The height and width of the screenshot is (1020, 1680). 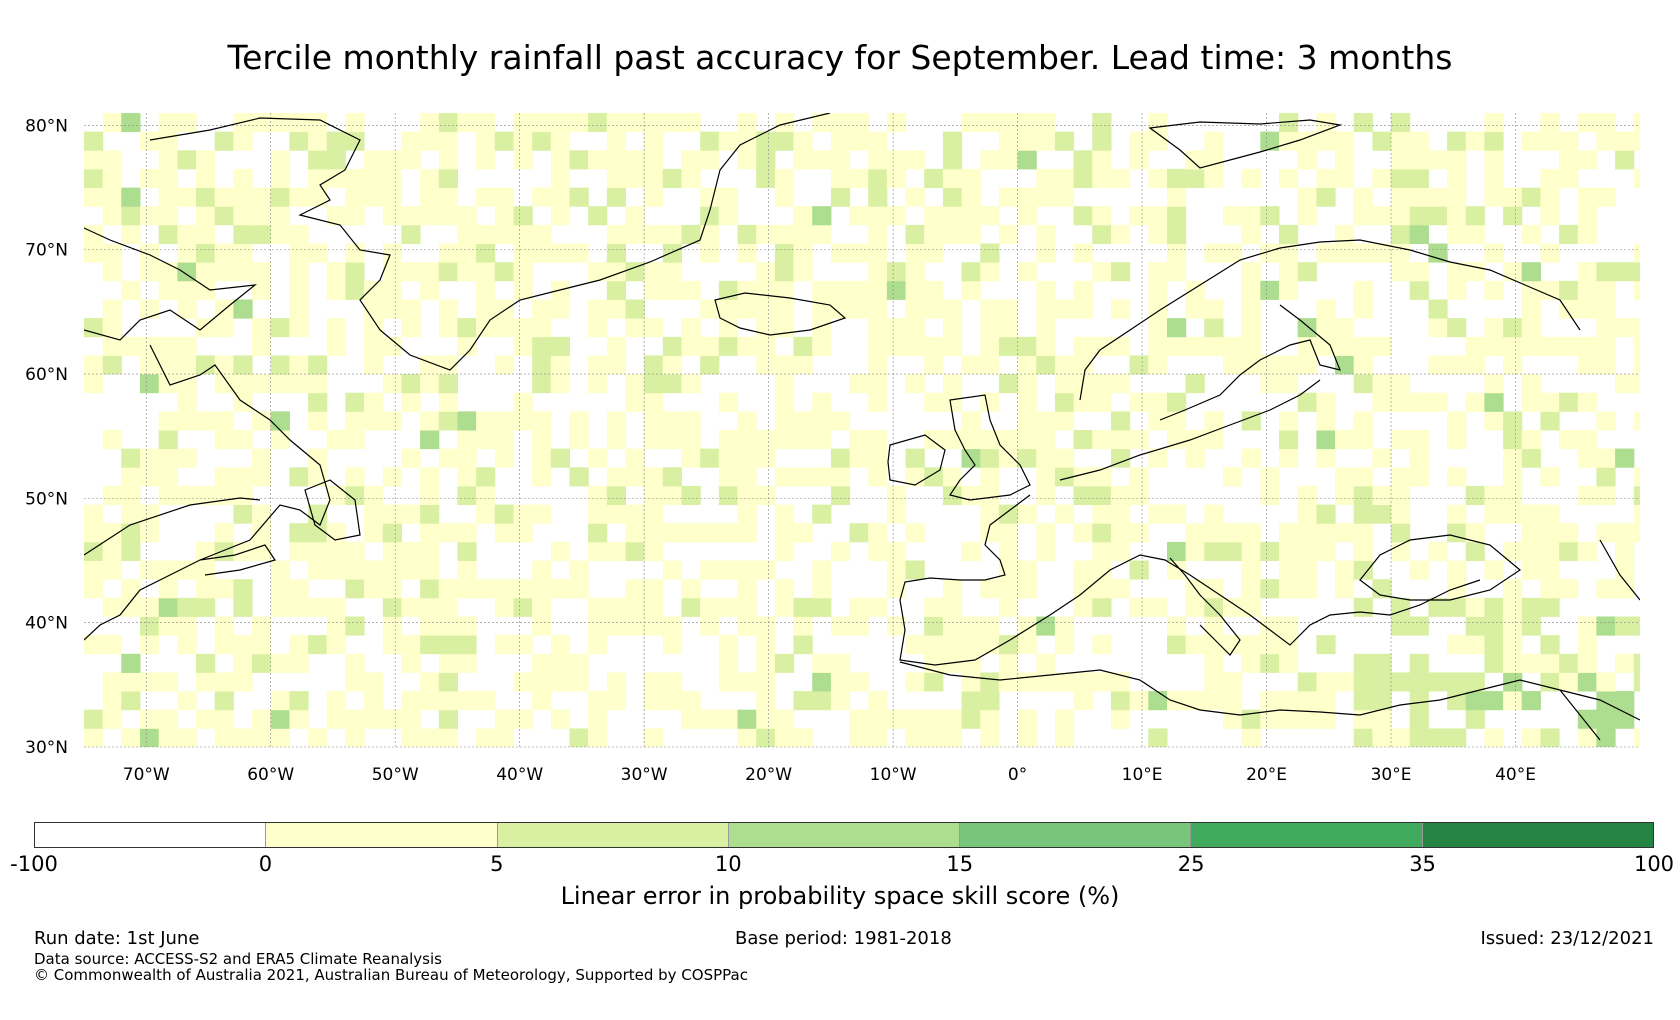 What do you see at coordinates (612, 835) in the screenshot?
I see `colorbar-segment` at bounding box center [612, 835].